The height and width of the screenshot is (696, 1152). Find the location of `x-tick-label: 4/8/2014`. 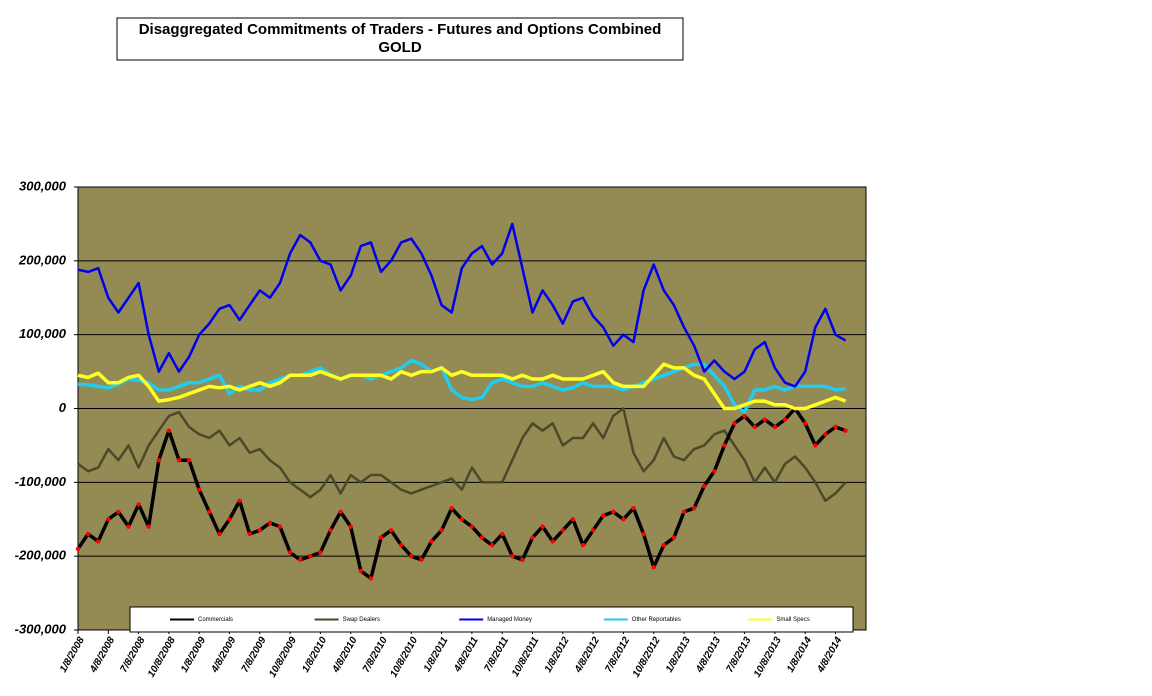

x-tick-label: 4/8/2014 is located at coordinates (830, 655).